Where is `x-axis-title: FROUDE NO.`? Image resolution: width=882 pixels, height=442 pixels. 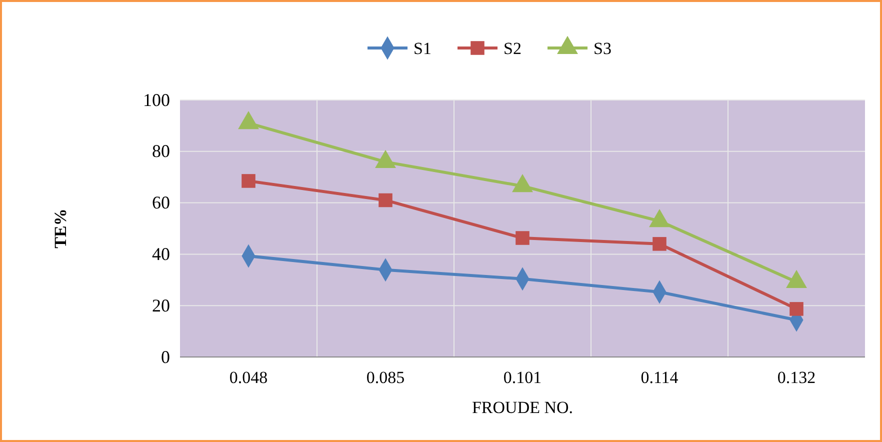
x-axis-title: FROUDE NO. is located at coordinates (523, 407).